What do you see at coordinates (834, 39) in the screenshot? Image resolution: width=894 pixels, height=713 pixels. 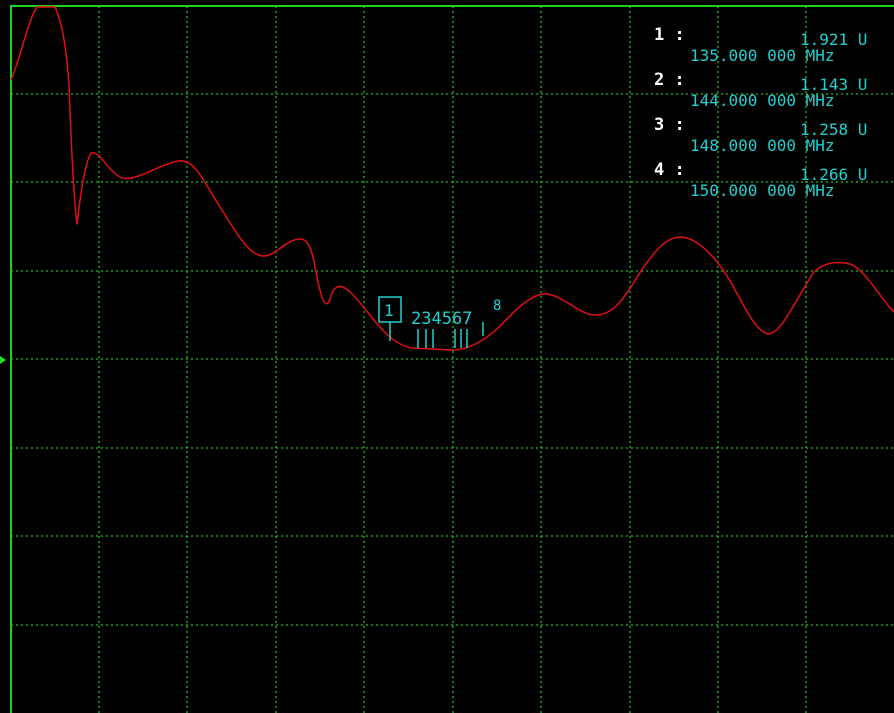 I see `readout-1-value: 1.921 U` at bounding box center [834, 39].